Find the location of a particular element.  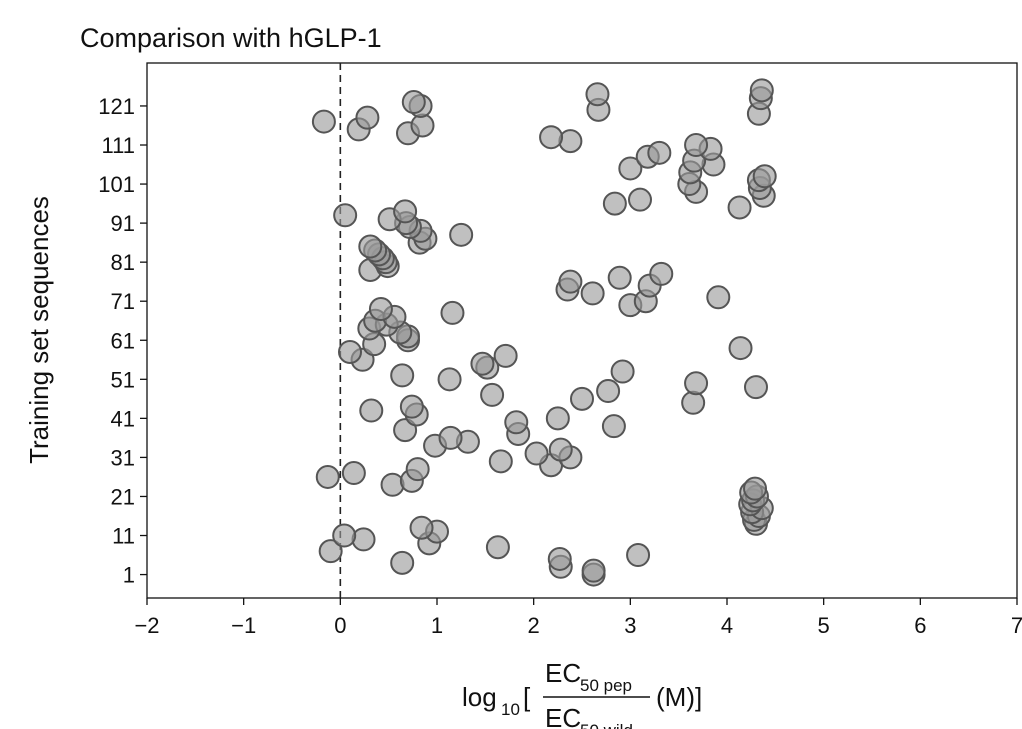

x-tick-label: 7 is located at coordinates (1016, 625).